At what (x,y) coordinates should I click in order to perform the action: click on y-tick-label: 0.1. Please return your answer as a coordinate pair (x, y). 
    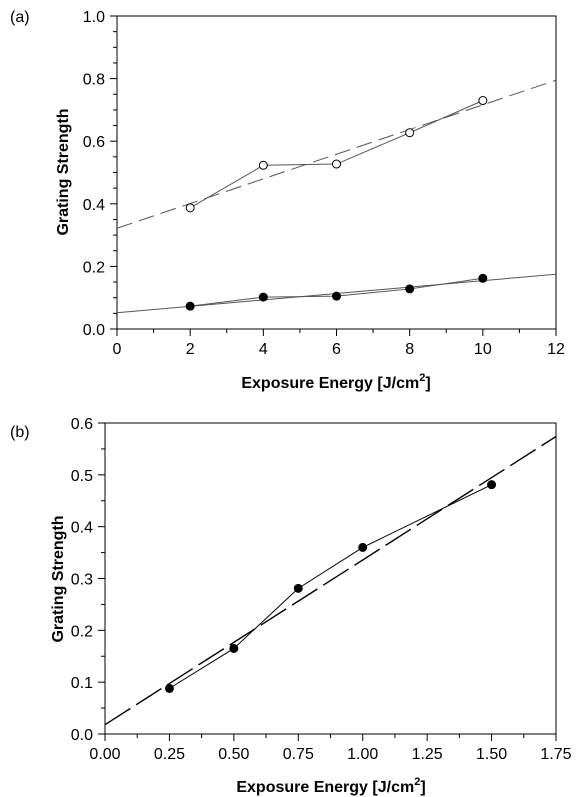
    Looking at the image, I should click on (82, 683).